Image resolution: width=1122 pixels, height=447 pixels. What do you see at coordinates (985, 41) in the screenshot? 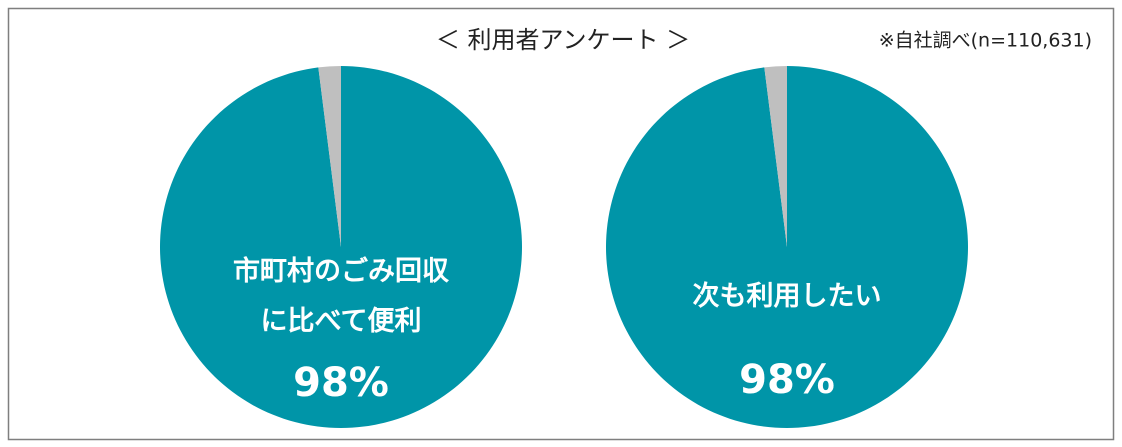
I see `note: ※自社調べ(n=110,631)` at bounding box center [985, 41].